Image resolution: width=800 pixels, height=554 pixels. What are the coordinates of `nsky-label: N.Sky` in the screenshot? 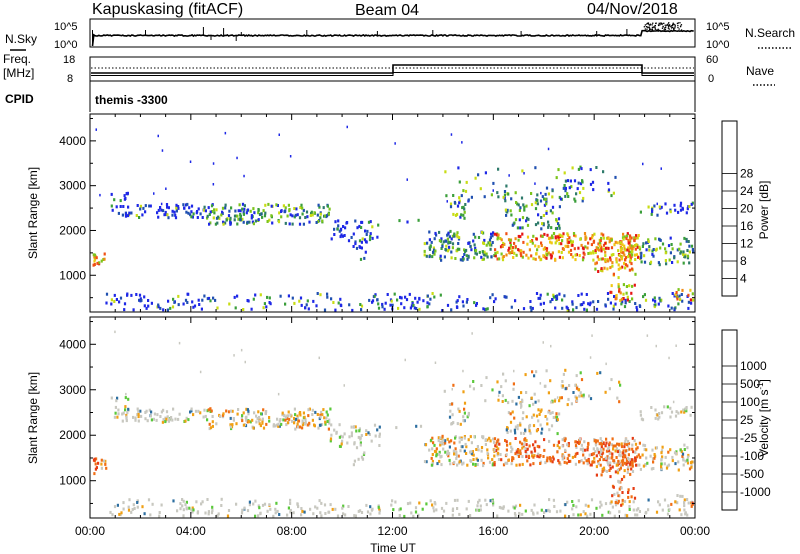 It's located at (21, 39).